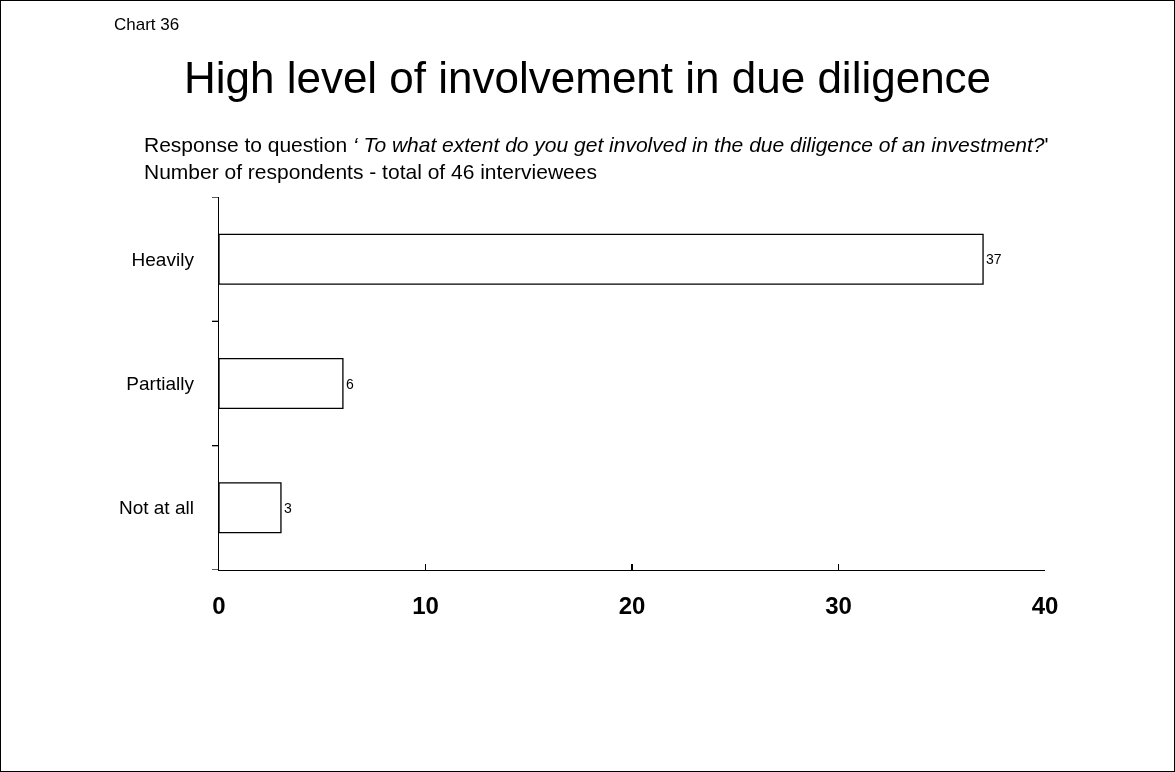  What do you see at coordinates (156, 508) in the screenshot?
I see `y-tick-label: Not at all` at bounding box center [156, 508].